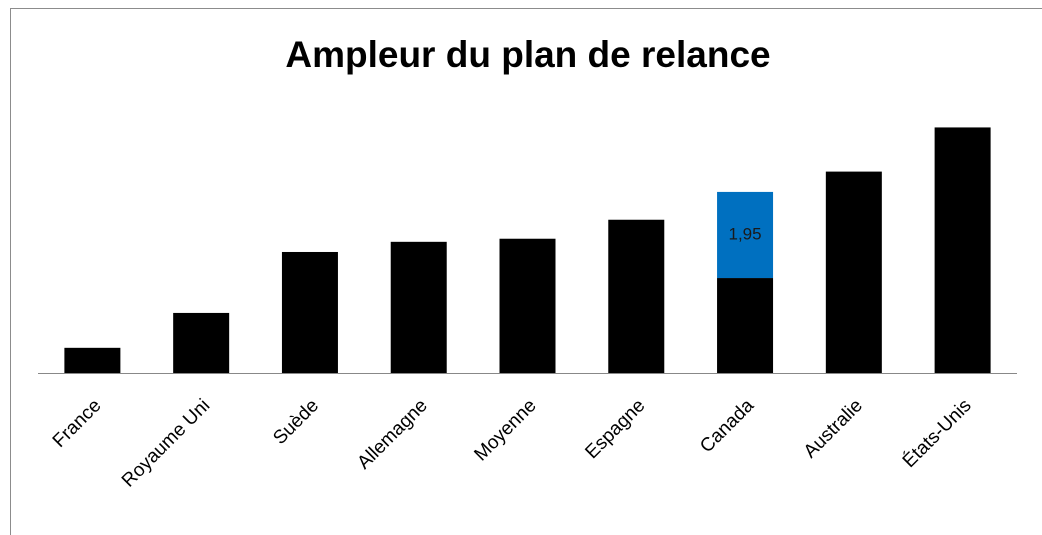 The width and height of the screenshot is (1042, 535). I want to click on data-label: 1,95, so click(745, 233).